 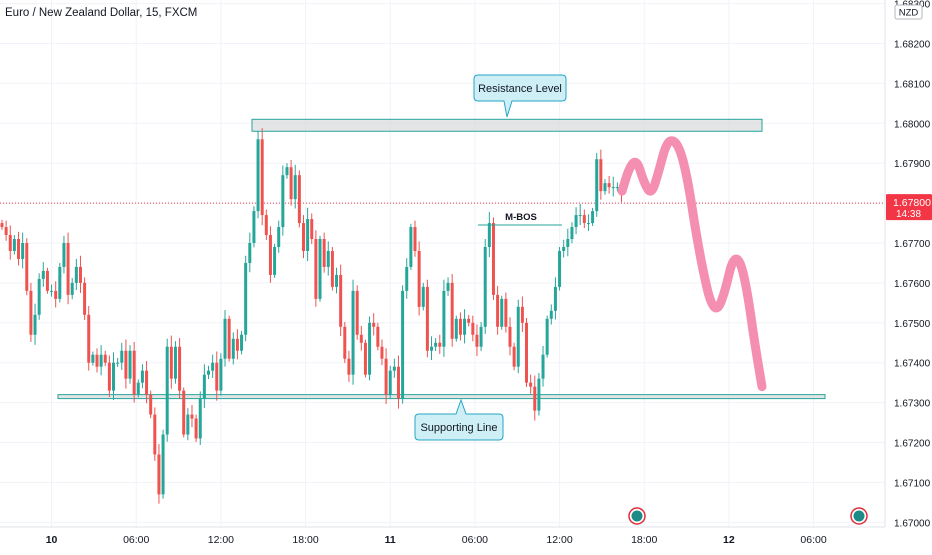 I want to click on price-tick-label: 1.67600, so click(x=912, y=284).